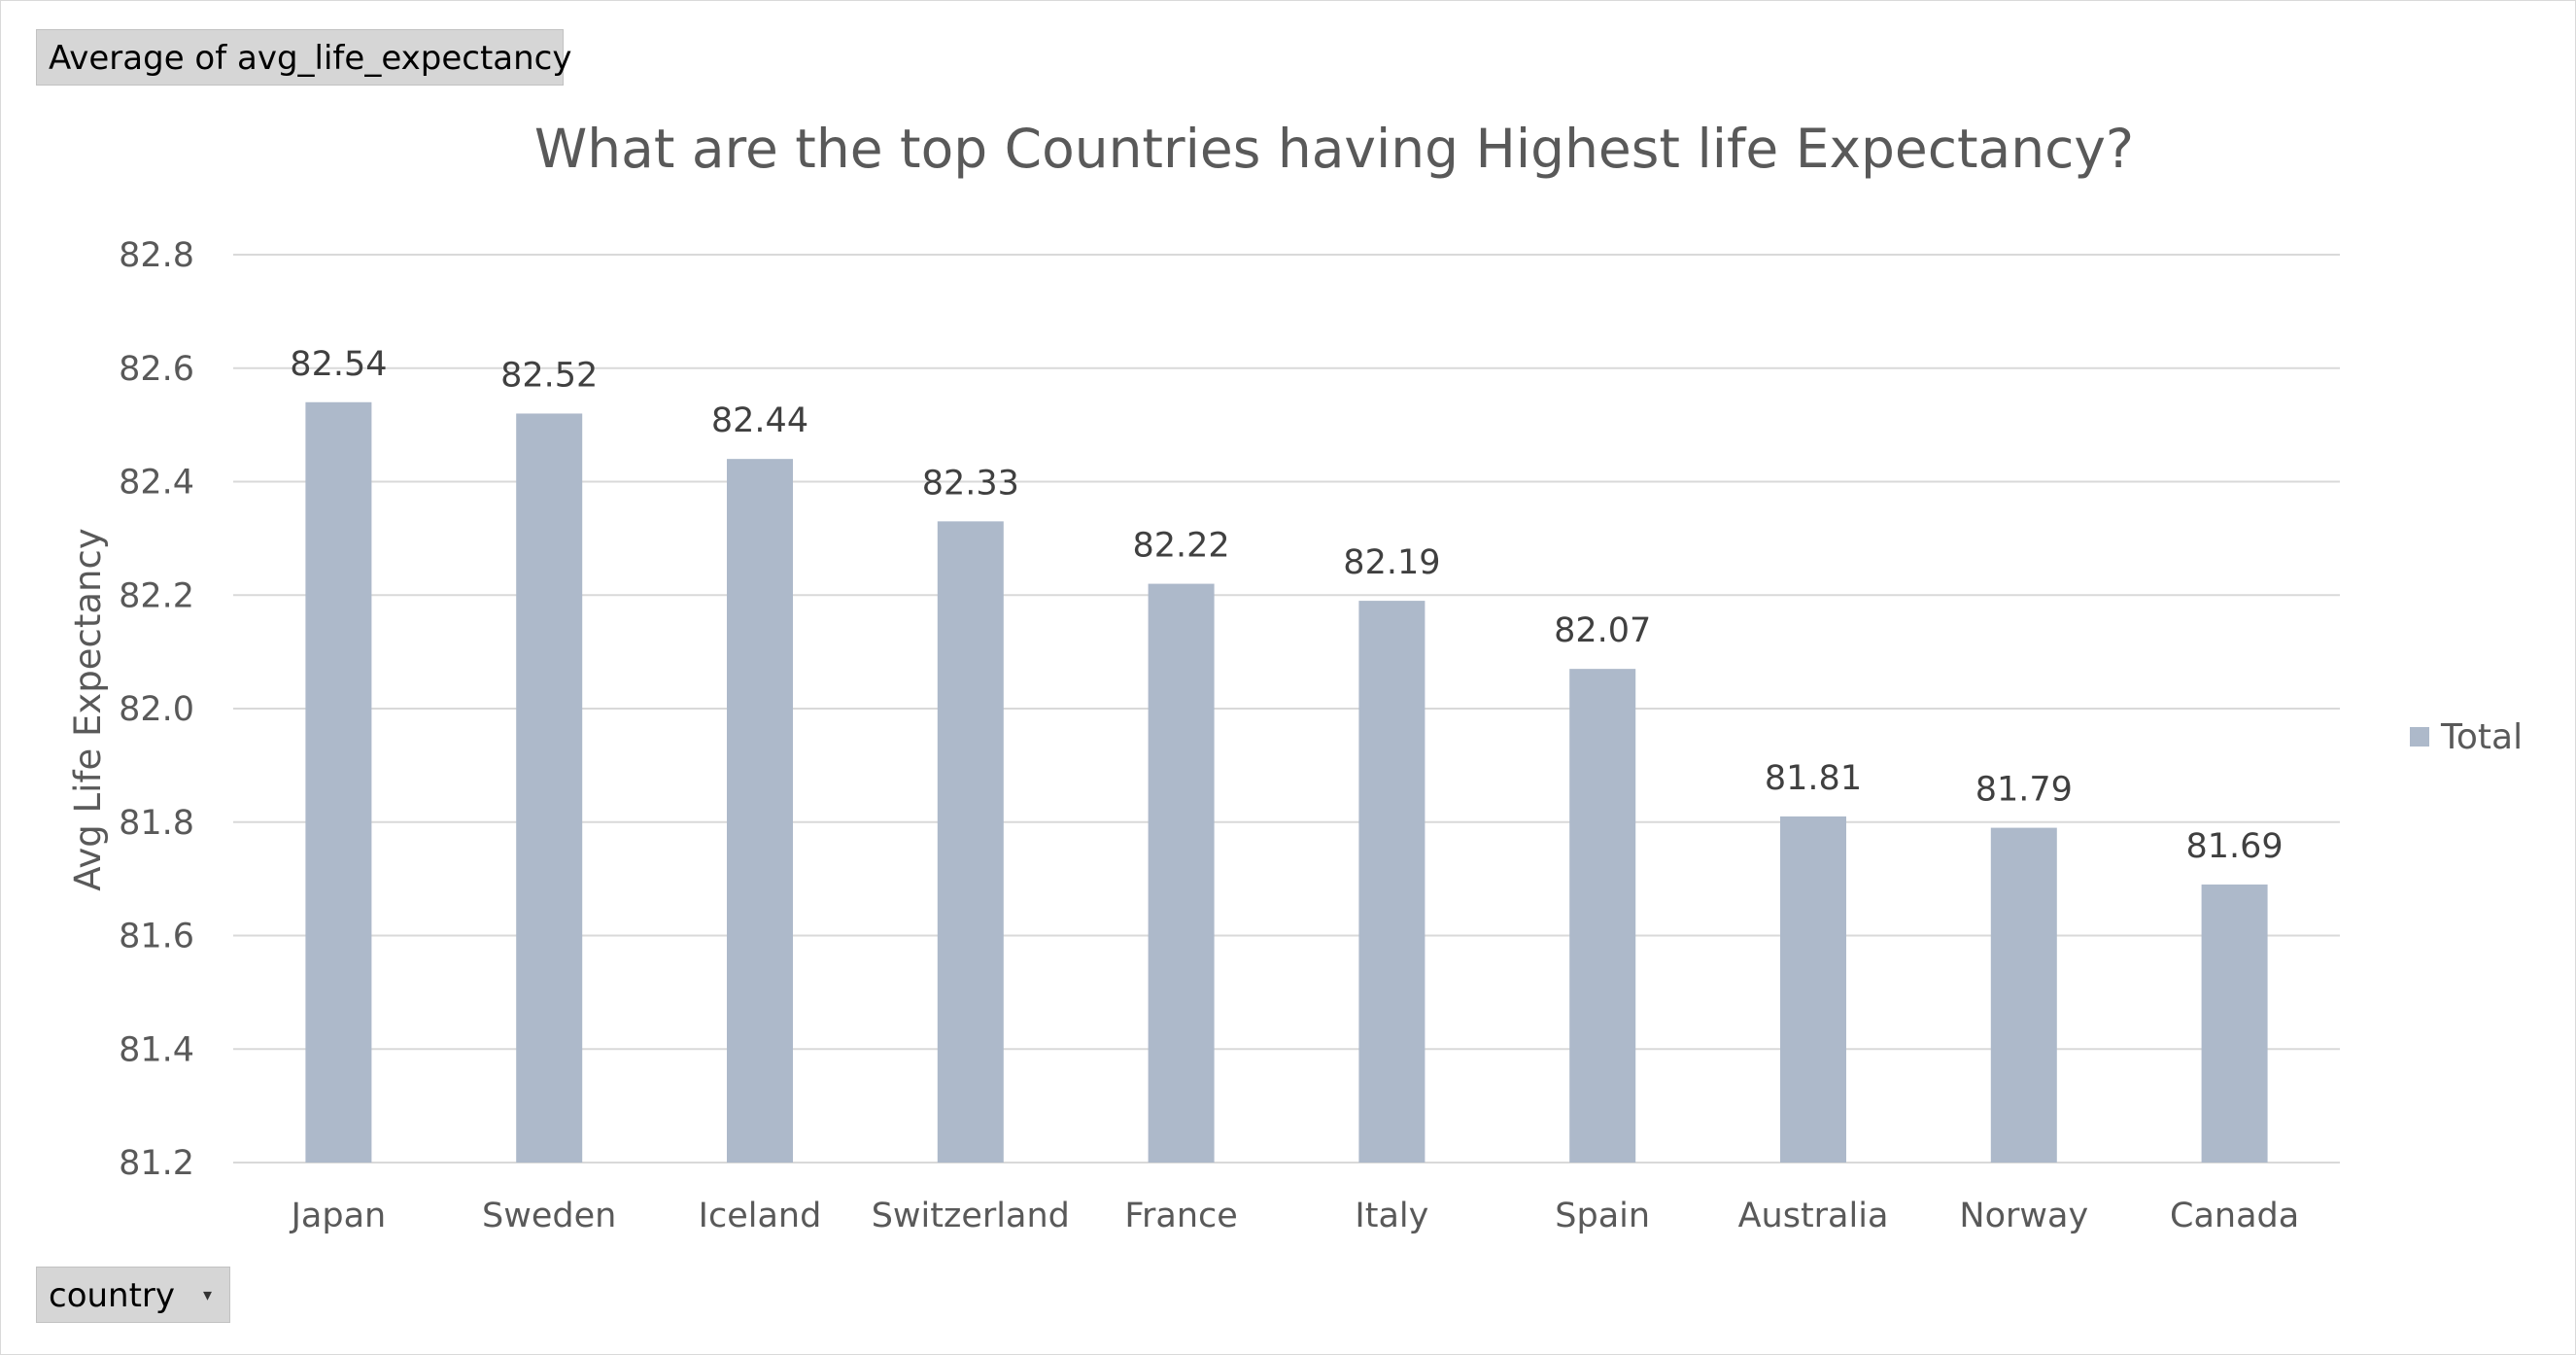 The width and height of the screenshot is (2576, 1355). What do you see at coordinates (970, 484) in the screenshot?
I see `data-label: 82.33` at bounding box center [970, 484].